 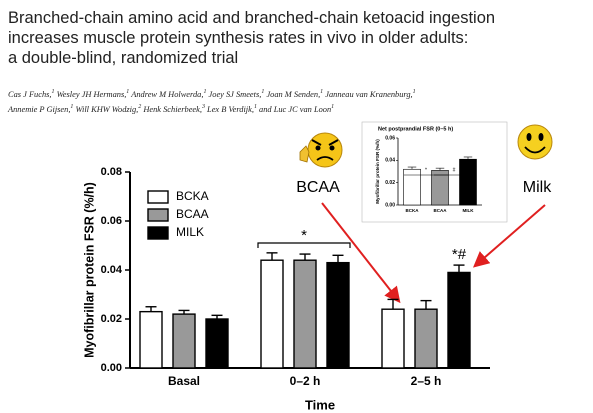 I want to click on legend-label: BCKA, so click(x=192, y=196).